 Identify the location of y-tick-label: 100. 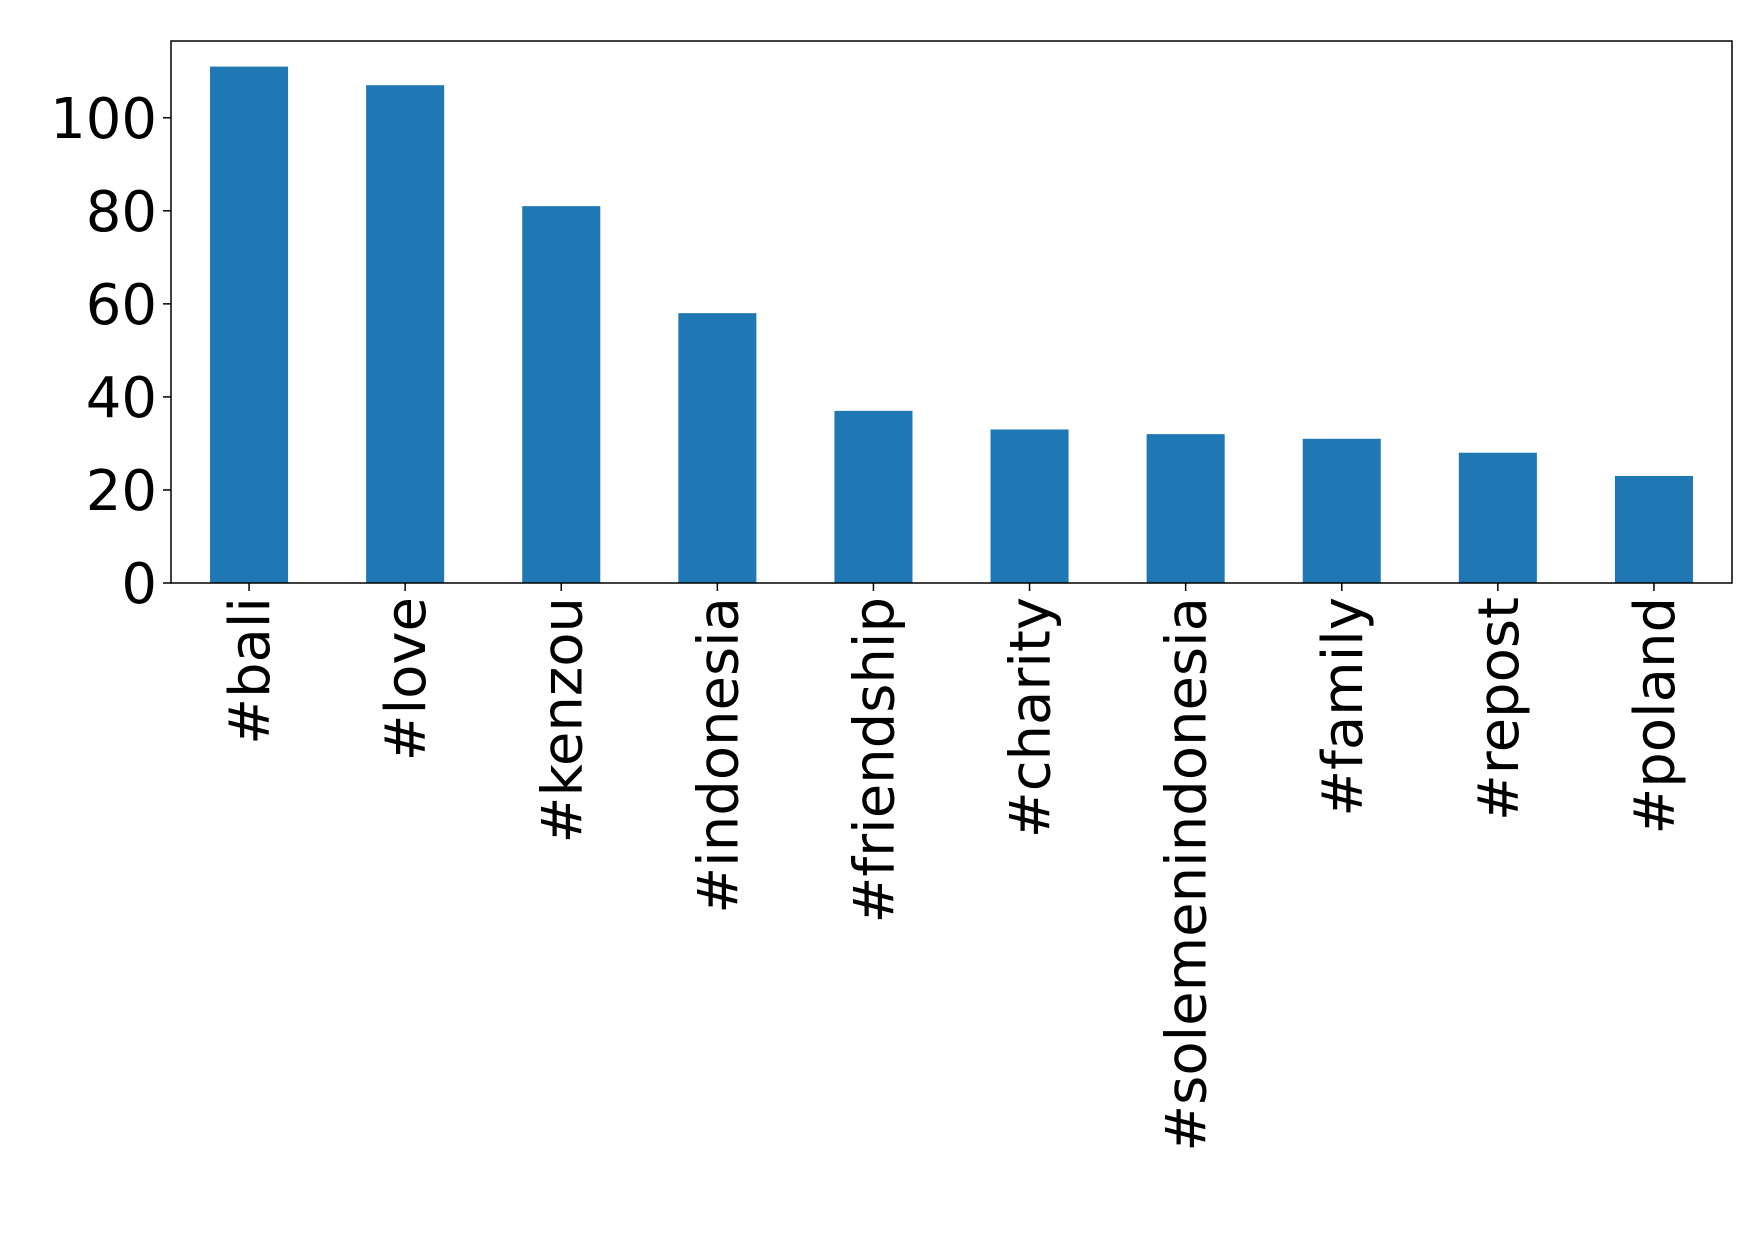
(103, 119).